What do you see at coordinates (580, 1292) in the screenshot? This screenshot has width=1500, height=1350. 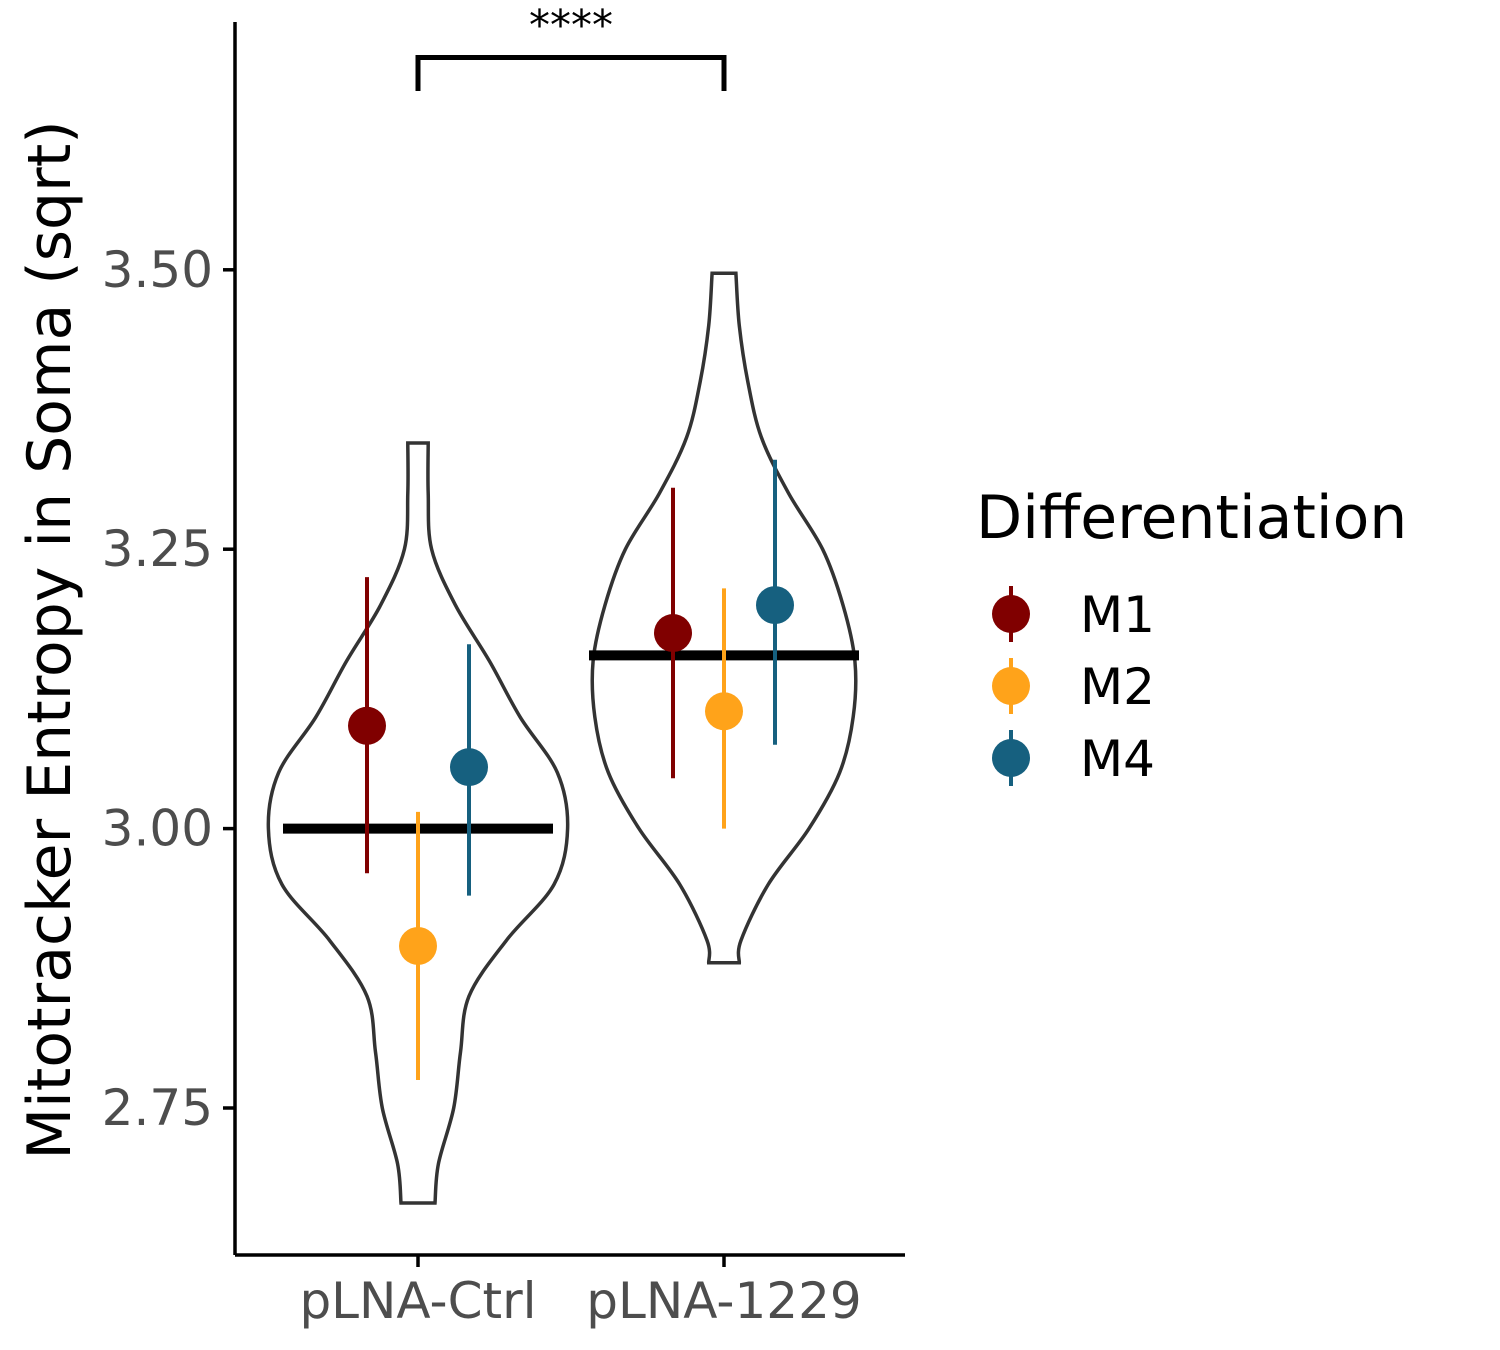 I see `x-axis-ticks: pLNA-Ctrl pLNA-1229` at bounding box center [580, 1292].